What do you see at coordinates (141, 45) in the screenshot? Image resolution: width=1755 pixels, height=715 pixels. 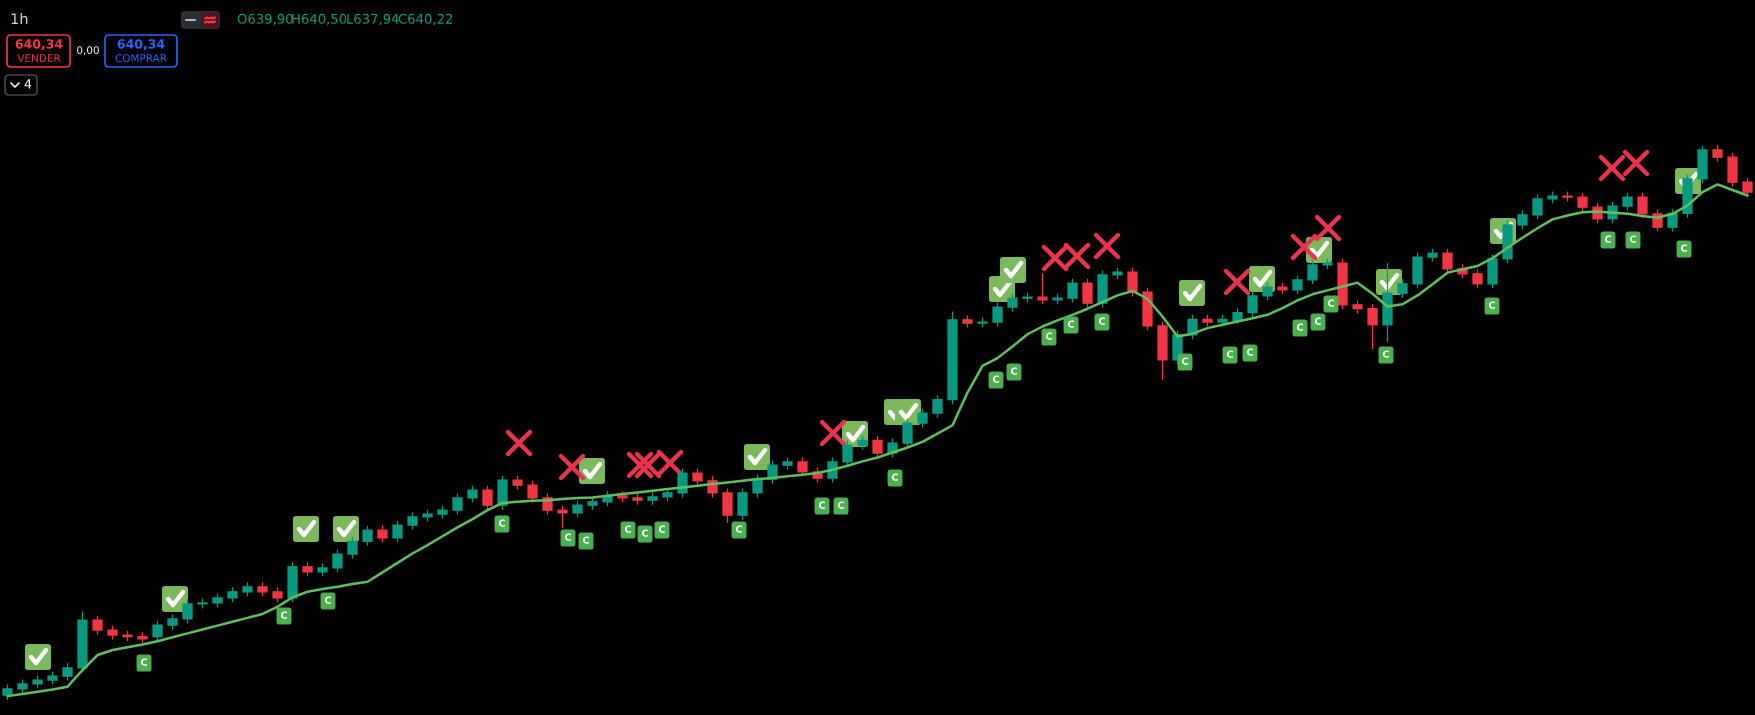 I see `text: 640,34` at bounding box center [141, 45].